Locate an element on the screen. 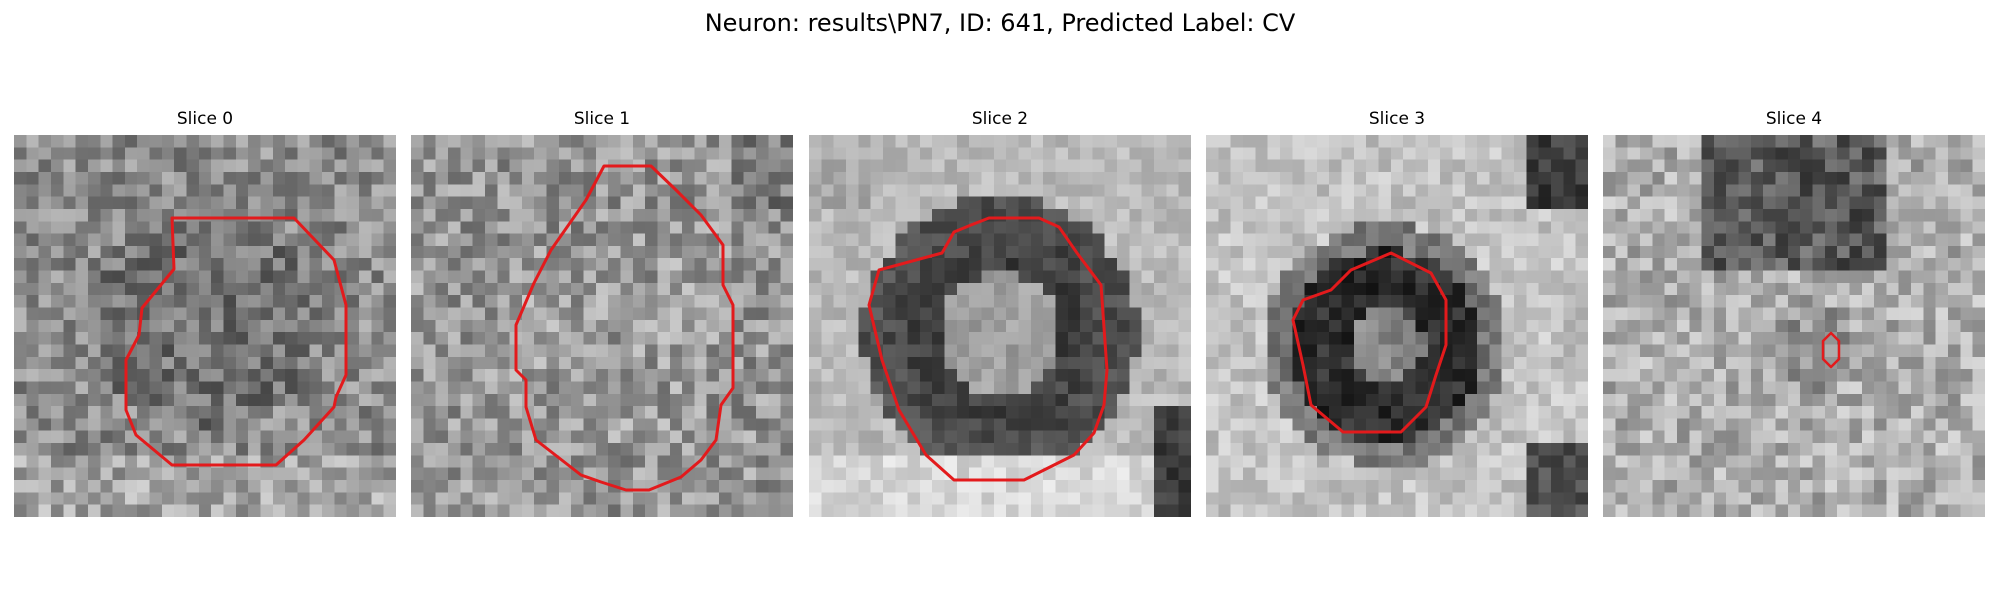 The image size is (2000, 600). slice-4-title: Slice 4 is located at coordinates (1794, 119).